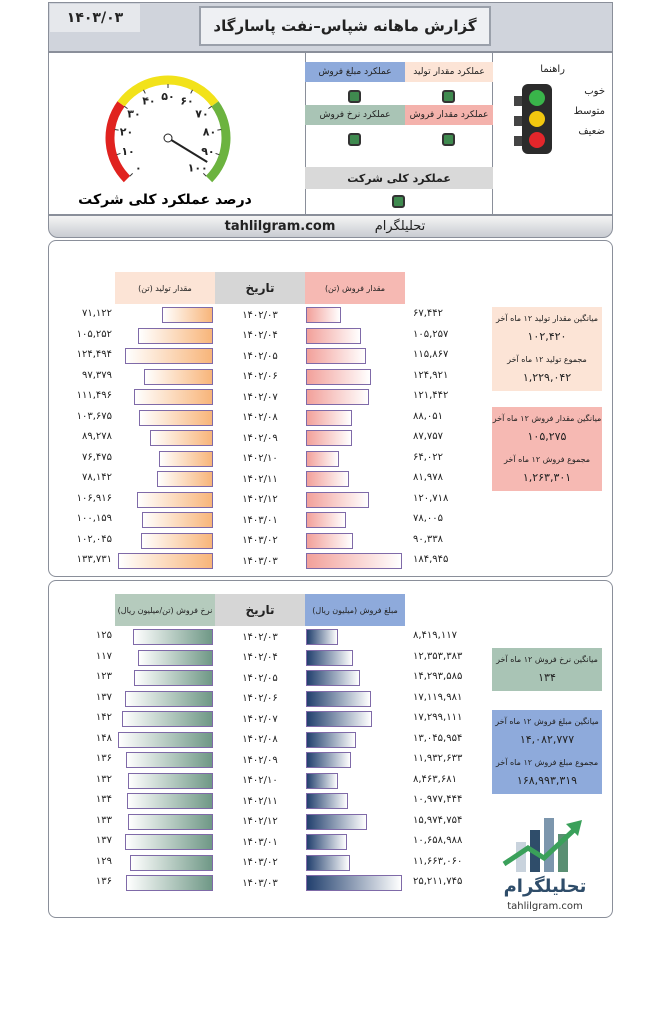 The width and height of the screenshot is (660, 1024). What do you see at coordinates (547, 721) in the screenshot?
I see `stat-label: میانگین مبلغ فروش ۱۲ ماه آخر` at bounding box center [547, 721].